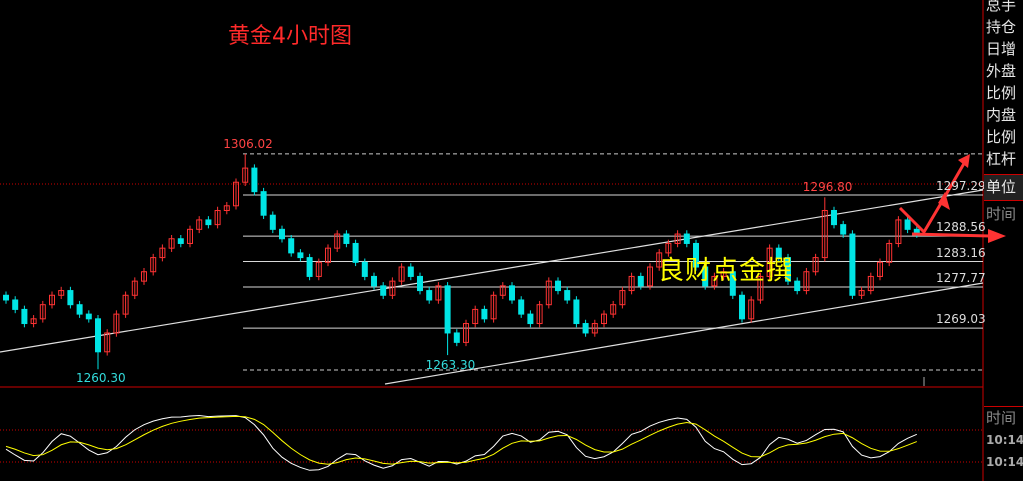 The width and height of the screenshot is (1023, 481). Describe the element at coordinates (933, 197) in the screenshot. I see `forecast-arrow-up` at that location.